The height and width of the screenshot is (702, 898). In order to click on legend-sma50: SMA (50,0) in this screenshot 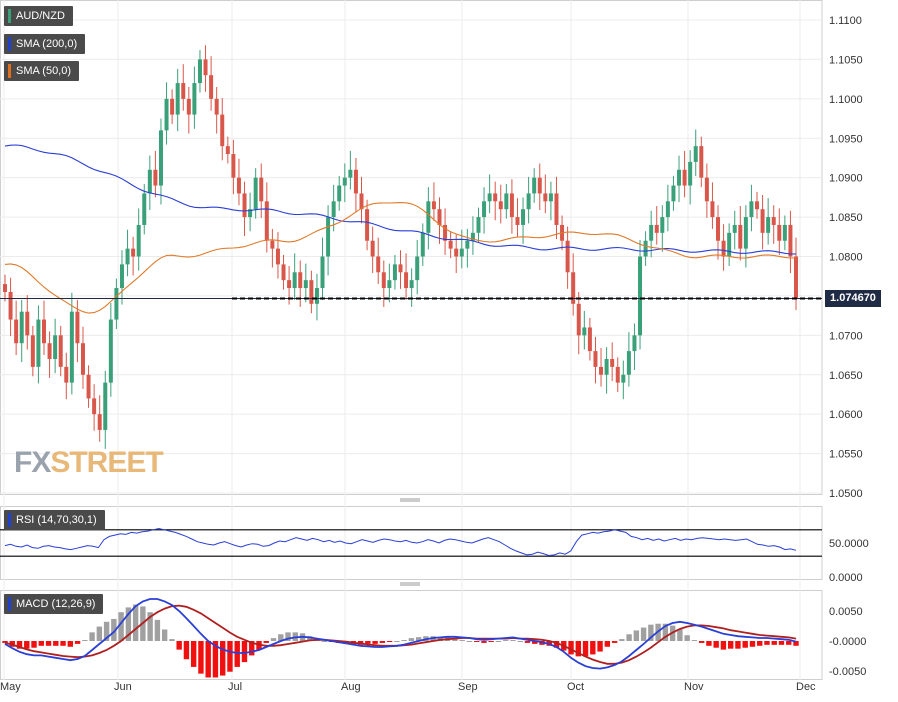, I will do `click(42, 71)`.